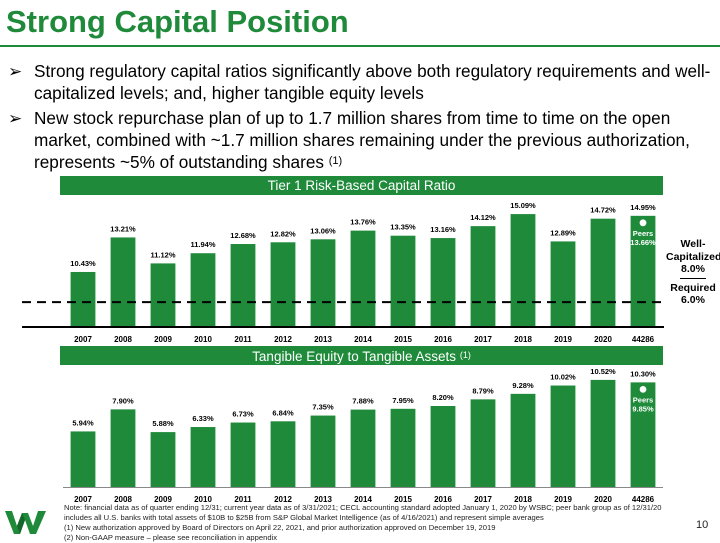 This screenshot has width=720, height=543. Describe the element at coordinates (693, 250) in the screenshot. I see `well-capitalized-label: Well-Capitalized` at that location.